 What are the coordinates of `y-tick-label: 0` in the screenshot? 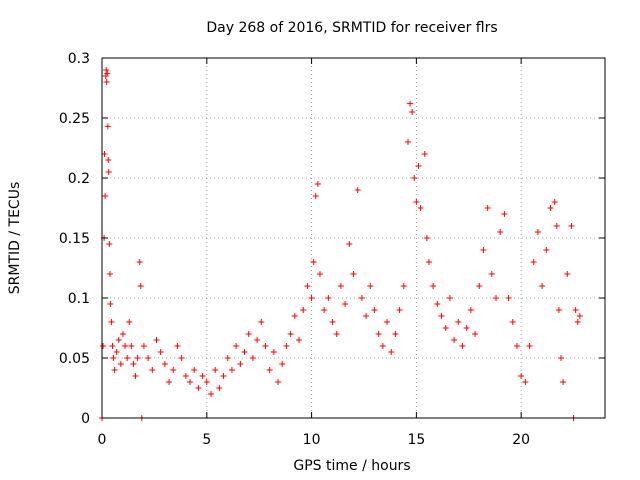 It's located at (85, 419).